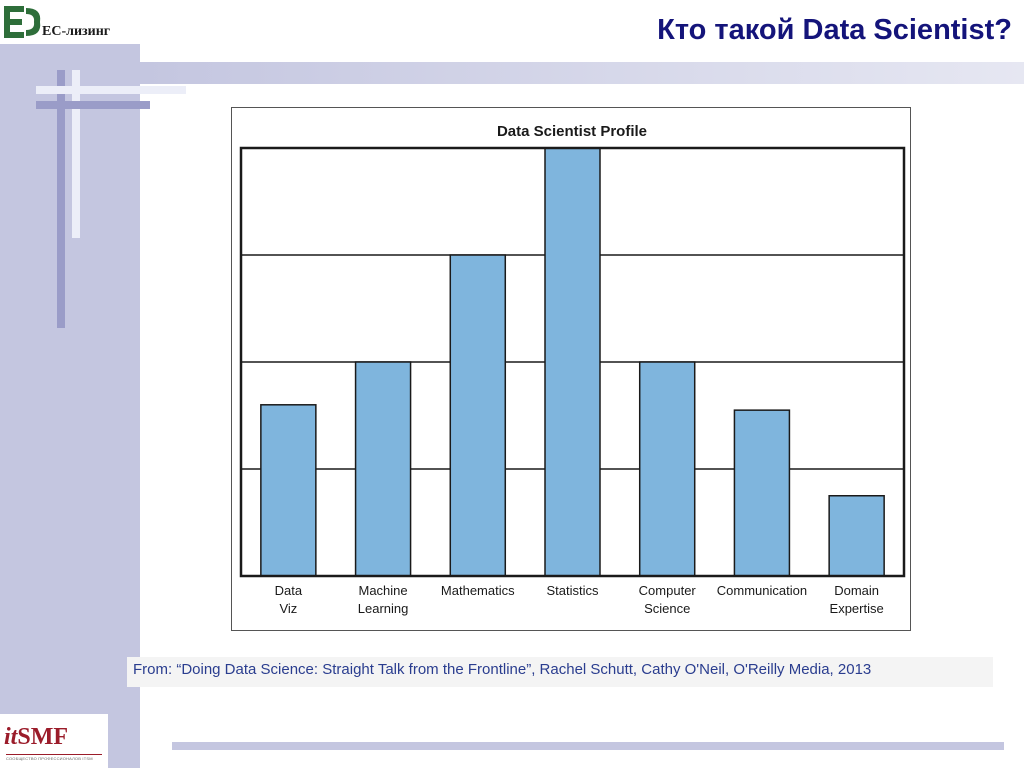 The height and width of the screenshot is (768, 1024). Describe the element at coordinates (71, 22) in the screenshot. I see `company-logo` at that location.